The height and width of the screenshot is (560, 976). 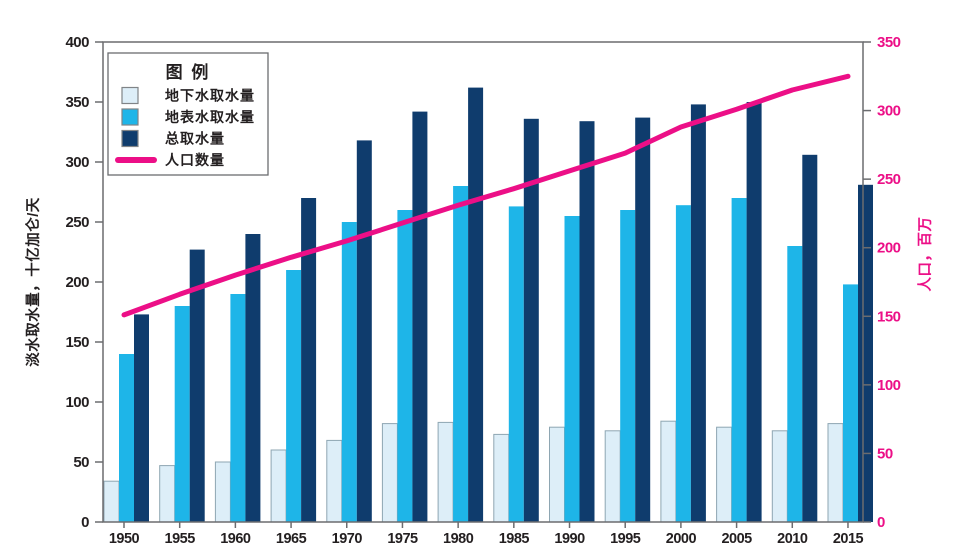 What do you see at coordinates (810, 338) in the screenshot?
I see `bar-total-2010` at bounding box center [810, 338].